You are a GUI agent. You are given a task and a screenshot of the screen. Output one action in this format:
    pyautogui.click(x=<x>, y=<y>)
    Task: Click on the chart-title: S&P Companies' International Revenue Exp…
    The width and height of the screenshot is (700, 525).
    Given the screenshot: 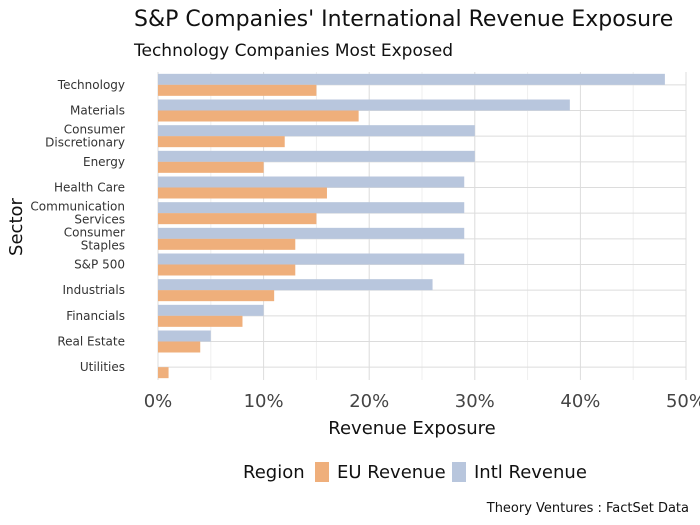 What is the action you would take?
    pyautogui.click(x=403, y=19)
    